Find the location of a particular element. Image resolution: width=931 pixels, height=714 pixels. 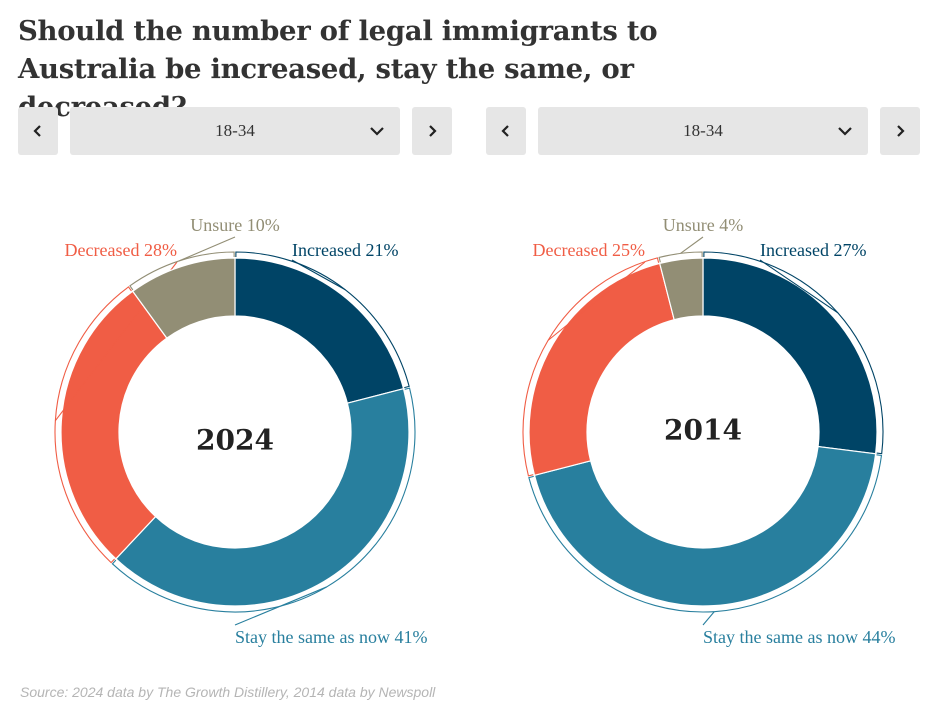

center-year-label: 2024 is located at coordinates (235, 440).